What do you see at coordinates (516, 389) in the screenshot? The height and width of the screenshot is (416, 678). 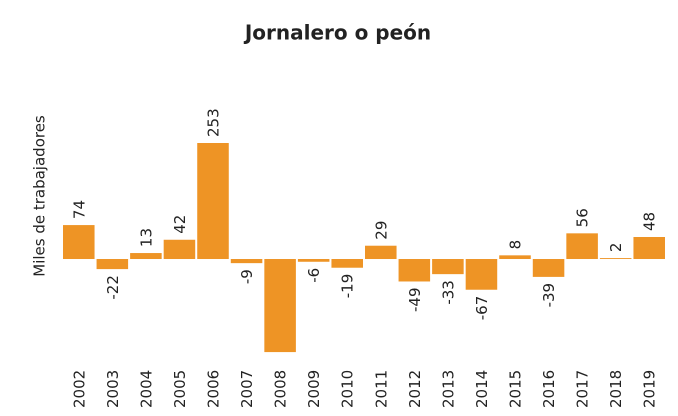 I see `x-tick-label: 2015` at bounding box center [516, 389].